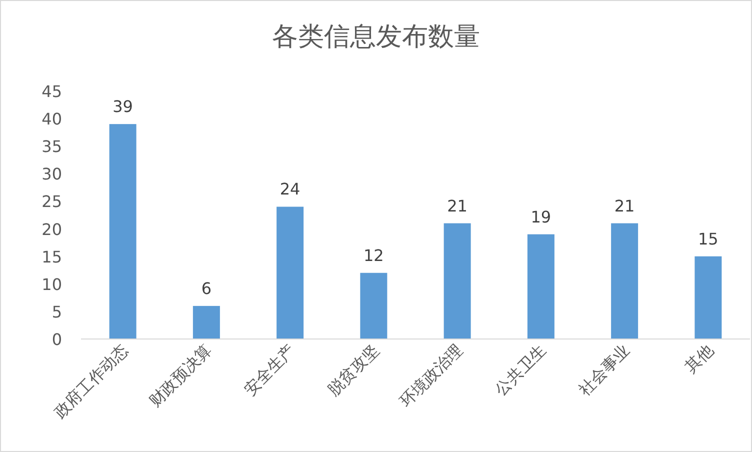  What do you see at coordinates (52, 174) in the screenshot?
I see `y-tick-label: 30` at bounding box center [52, 174].